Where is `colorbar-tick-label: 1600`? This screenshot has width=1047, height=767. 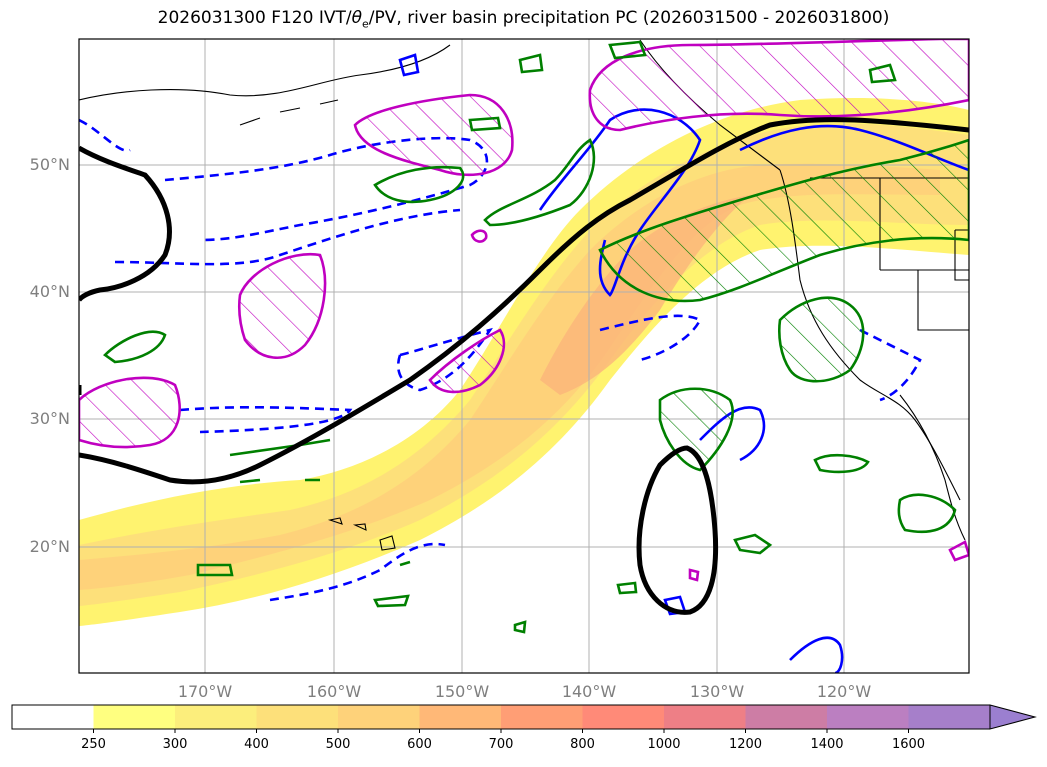 colorbar-tick-label: 1600 is located at coordinates (908, 744).